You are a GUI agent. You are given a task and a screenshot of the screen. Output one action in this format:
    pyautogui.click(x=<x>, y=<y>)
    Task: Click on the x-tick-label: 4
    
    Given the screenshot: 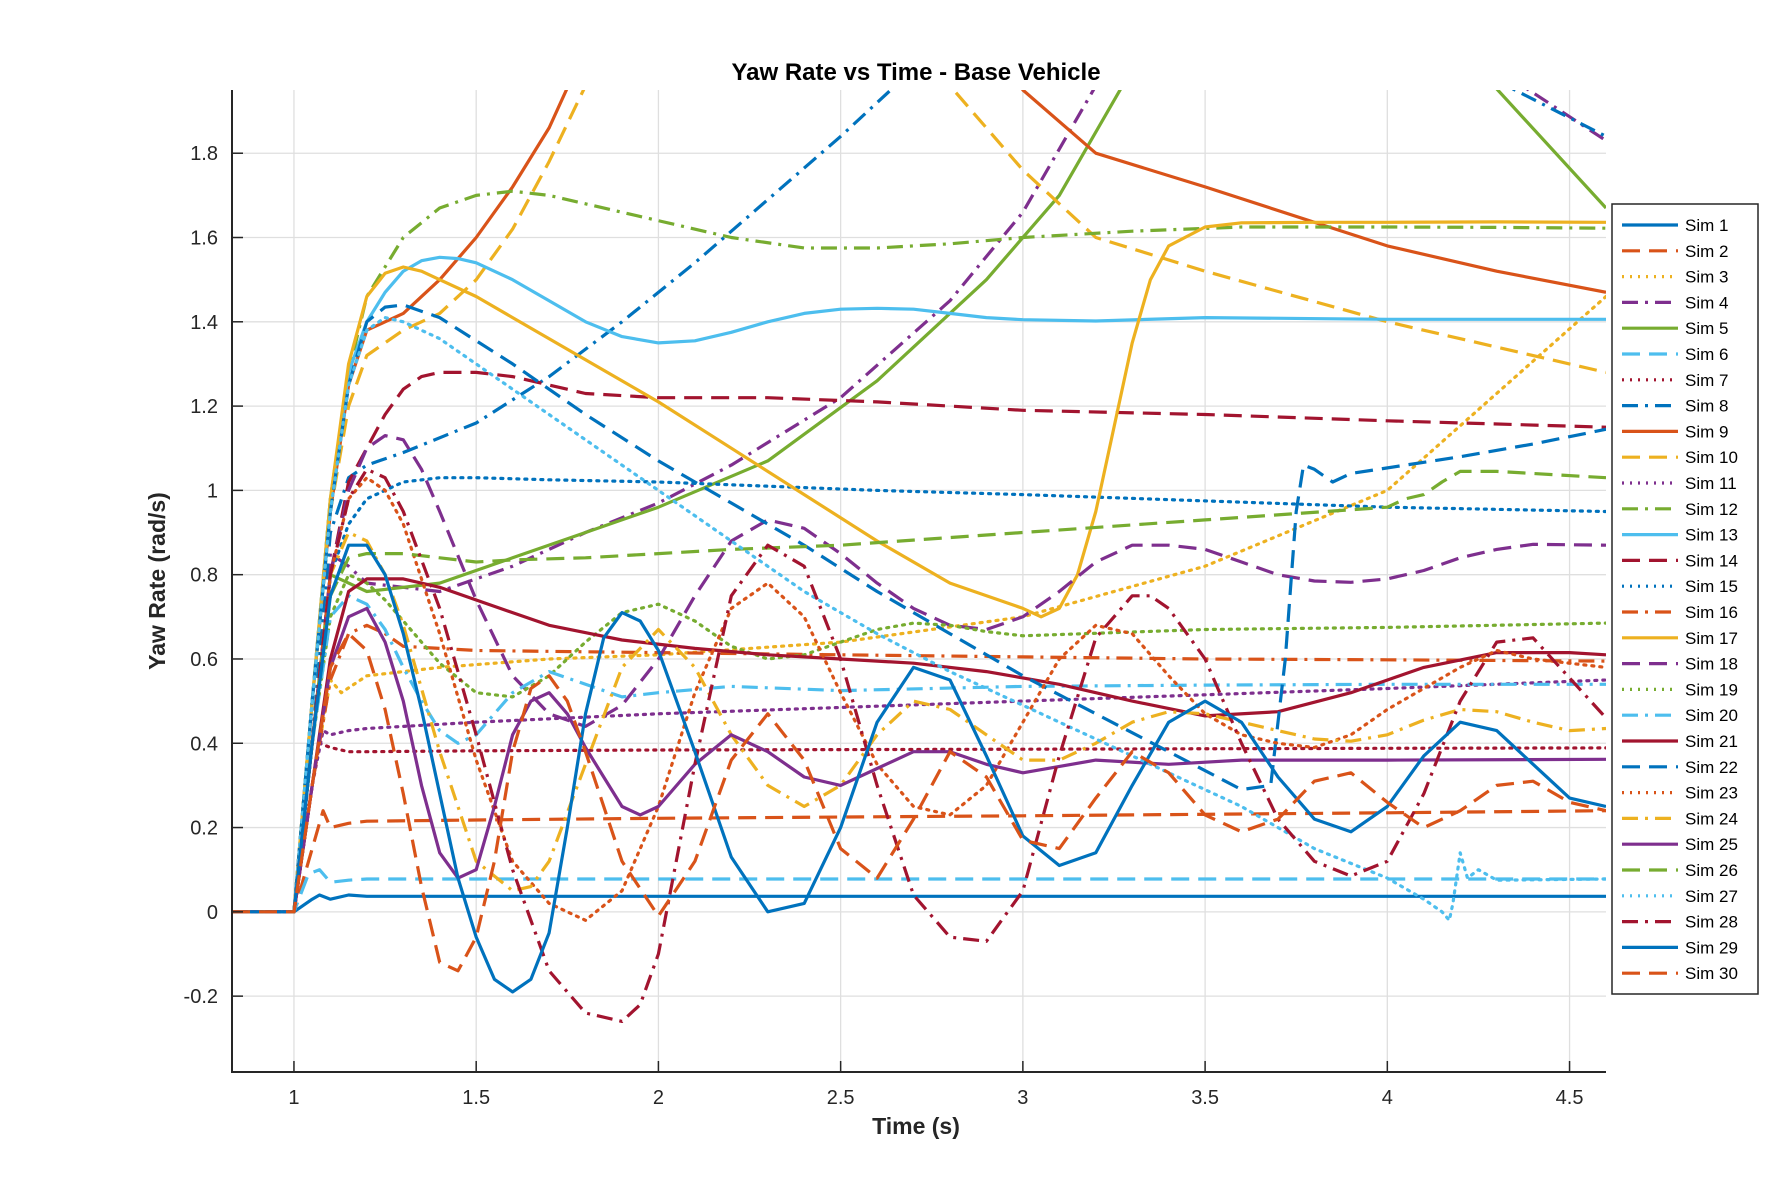 What is the action you would take?
    pyautogui.click(x=1387, y=1098)
    